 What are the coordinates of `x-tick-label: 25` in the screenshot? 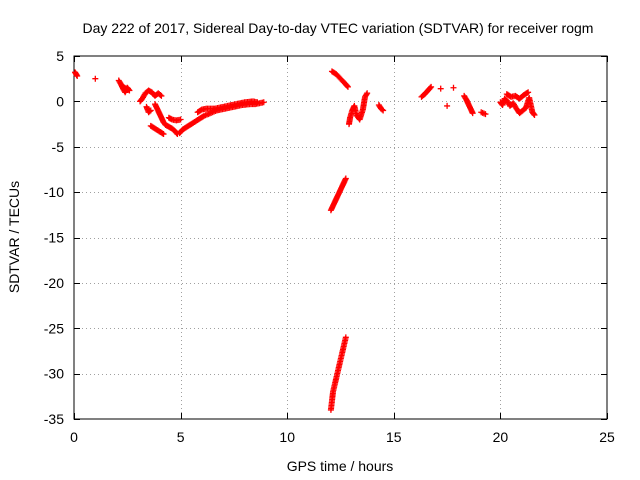 It's located at (607, 437).